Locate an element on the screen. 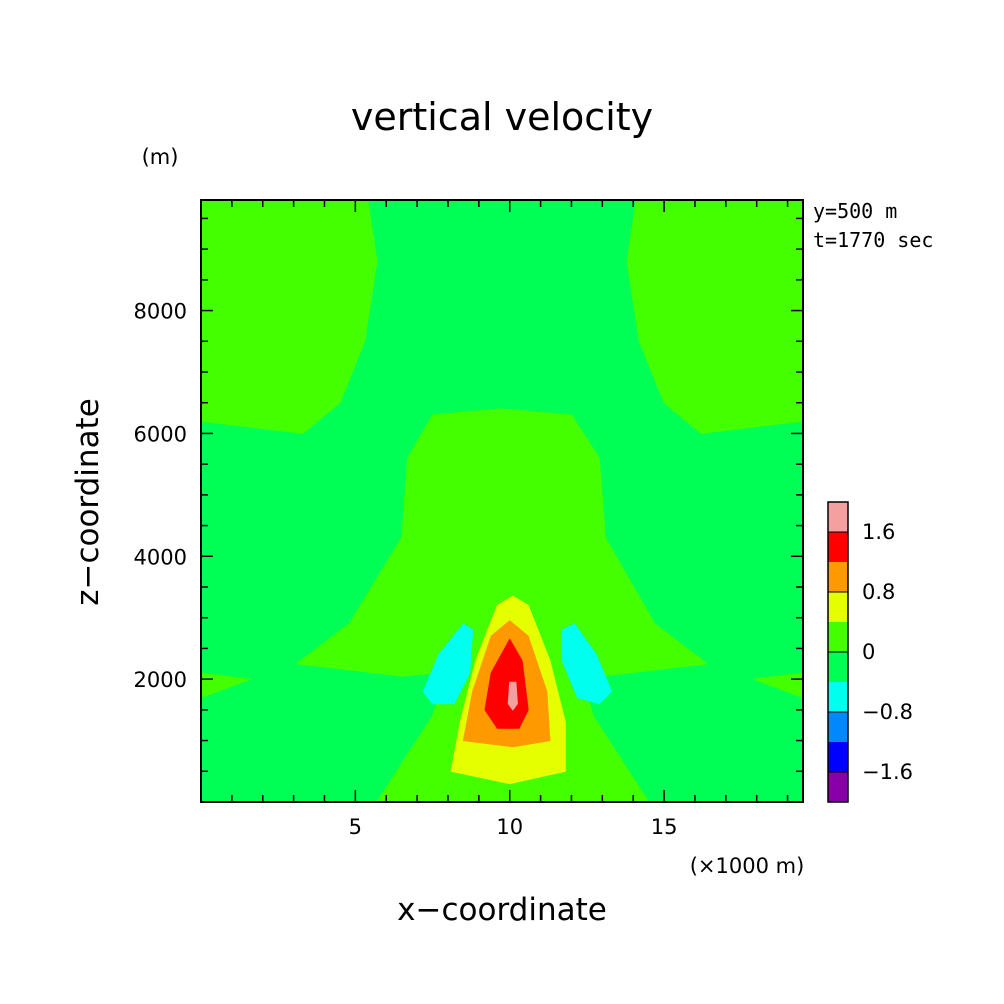 The height and width of the screenshot is (1004, 1004). x-unit-label: (×1000 m) is located at coordinates (747, 866).